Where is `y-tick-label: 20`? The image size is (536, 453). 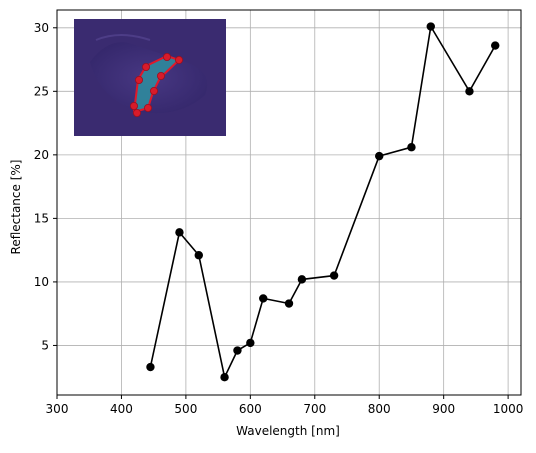
y-tick-label: 20 is located at coordinates (41, 155).